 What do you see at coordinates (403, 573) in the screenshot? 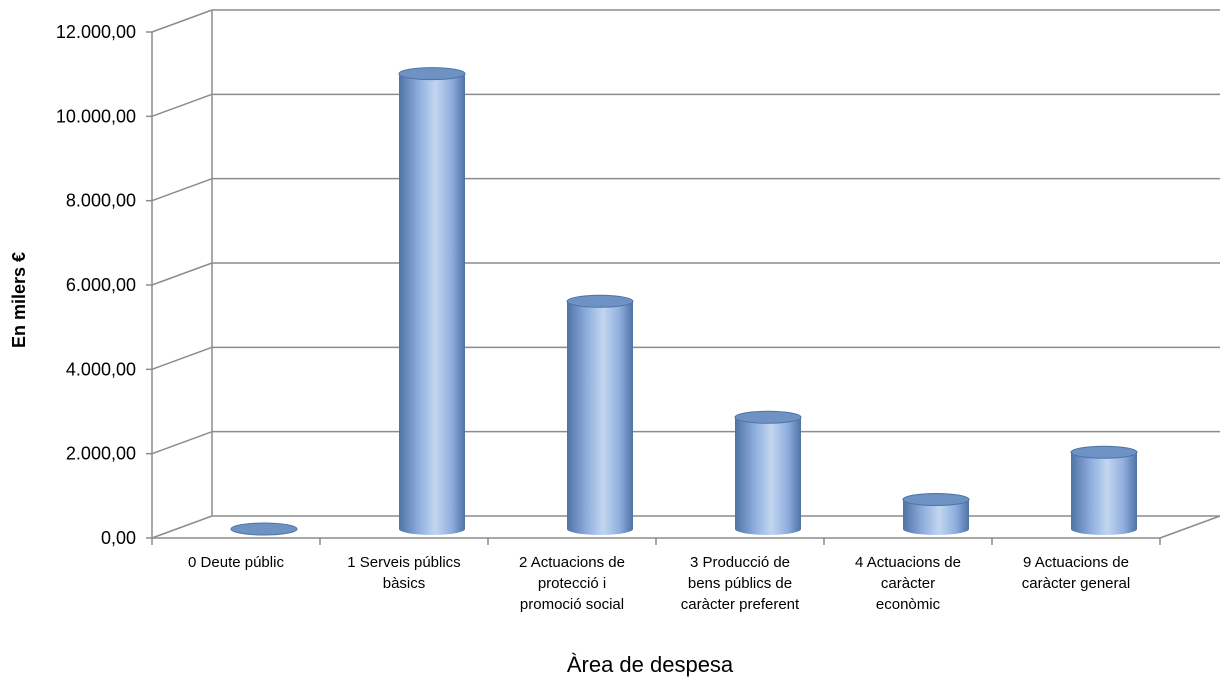
I see `x-tick-label: 1 Serveis públics bàsics` at bounding box center [403, 573].